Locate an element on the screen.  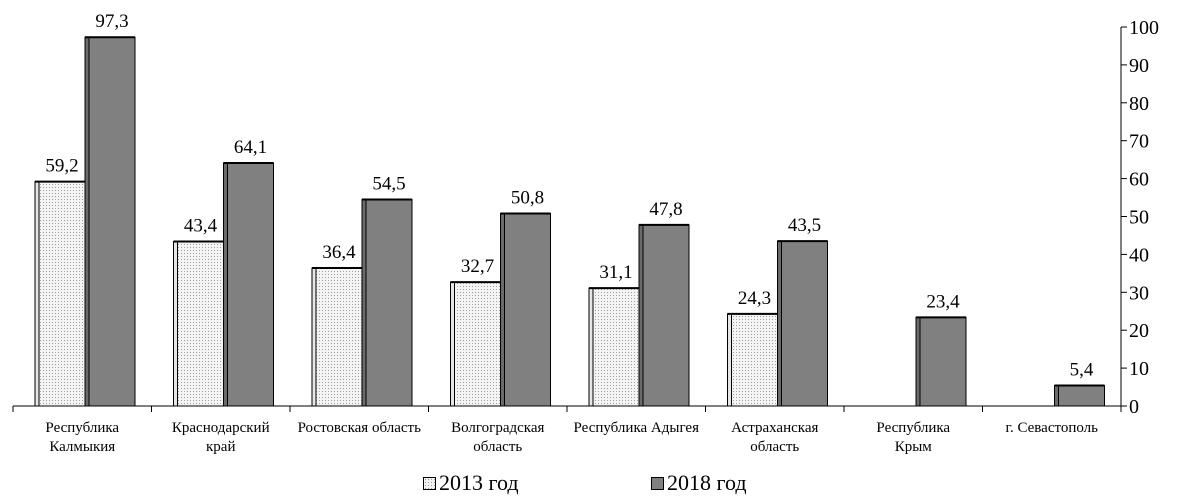
category-label-2: Краснодарский край is located at coordinates (221, 437).